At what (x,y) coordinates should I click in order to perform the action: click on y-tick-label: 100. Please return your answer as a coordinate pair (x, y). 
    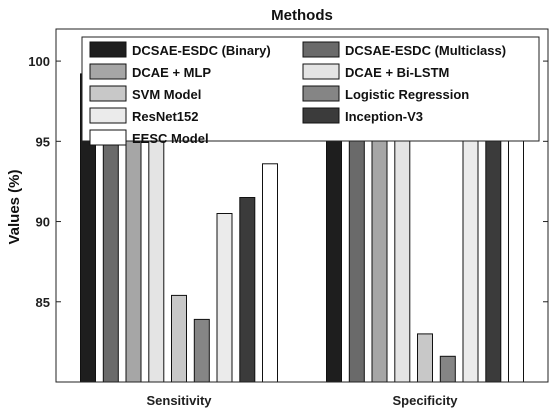
    Looking at the image, I should click on (39, 61).